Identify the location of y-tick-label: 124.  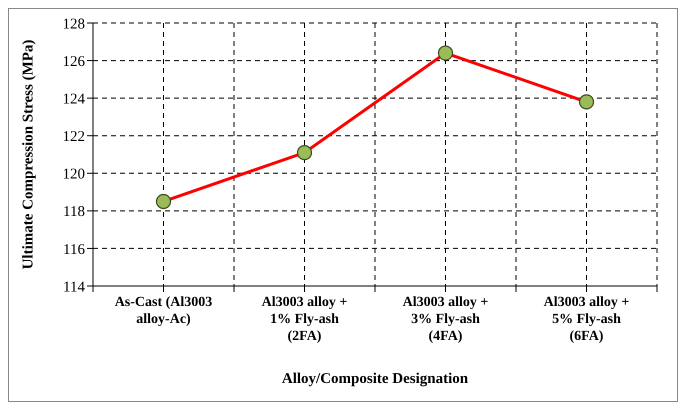
(74, 99).